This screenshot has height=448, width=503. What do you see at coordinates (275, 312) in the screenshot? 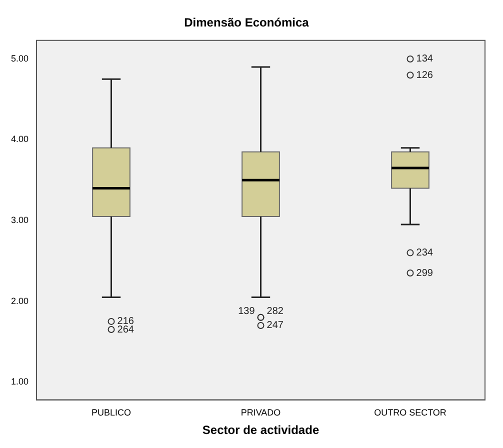
I see `annotation: 282` at bounding box center [275, 312].